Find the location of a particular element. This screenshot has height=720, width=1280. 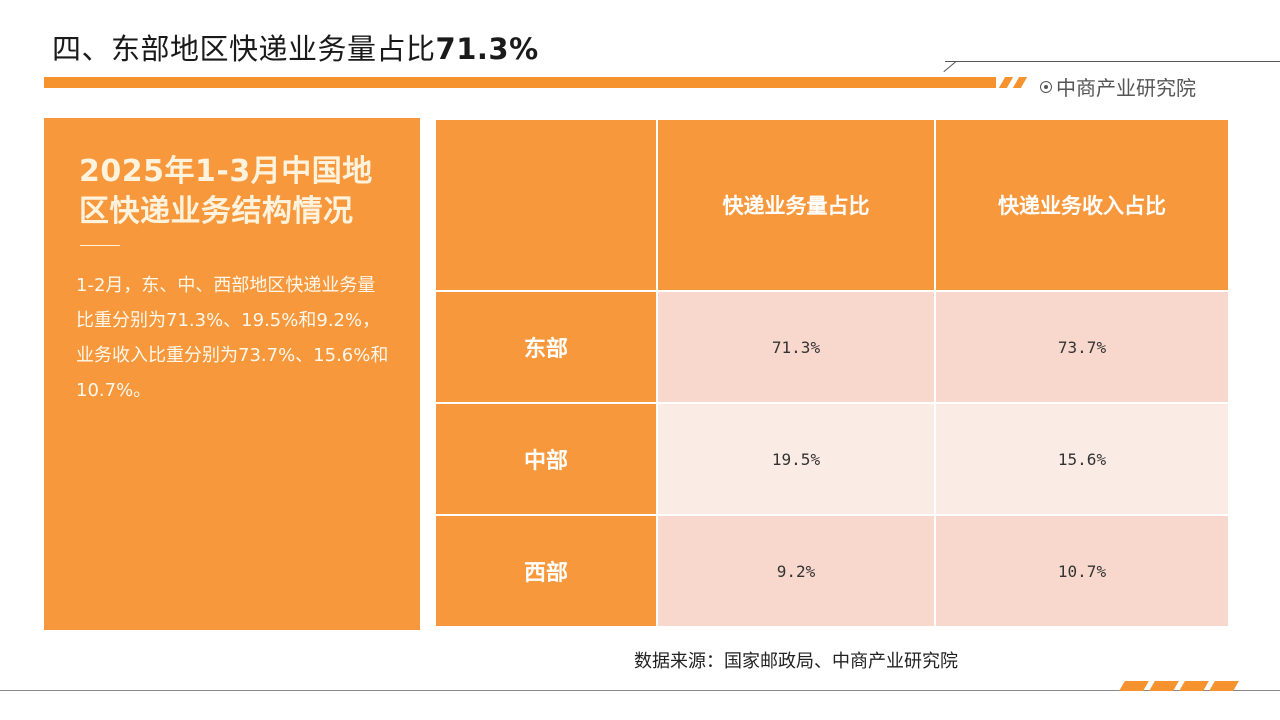

title-percentage: 71.3% is located at coordinates (487, 49).